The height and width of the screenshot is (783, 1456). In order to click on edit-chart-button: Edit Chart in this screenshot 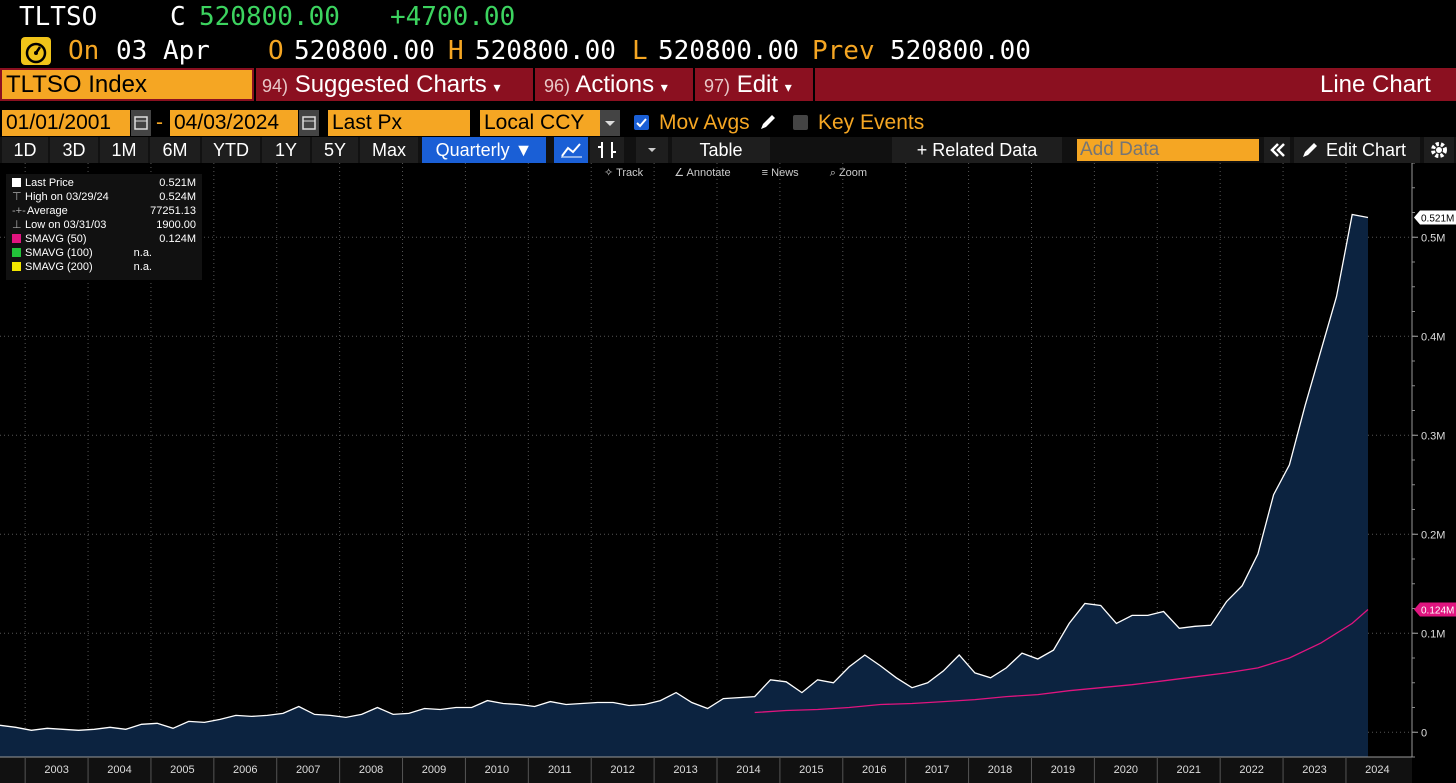, I will do `click(1357, 150)`.